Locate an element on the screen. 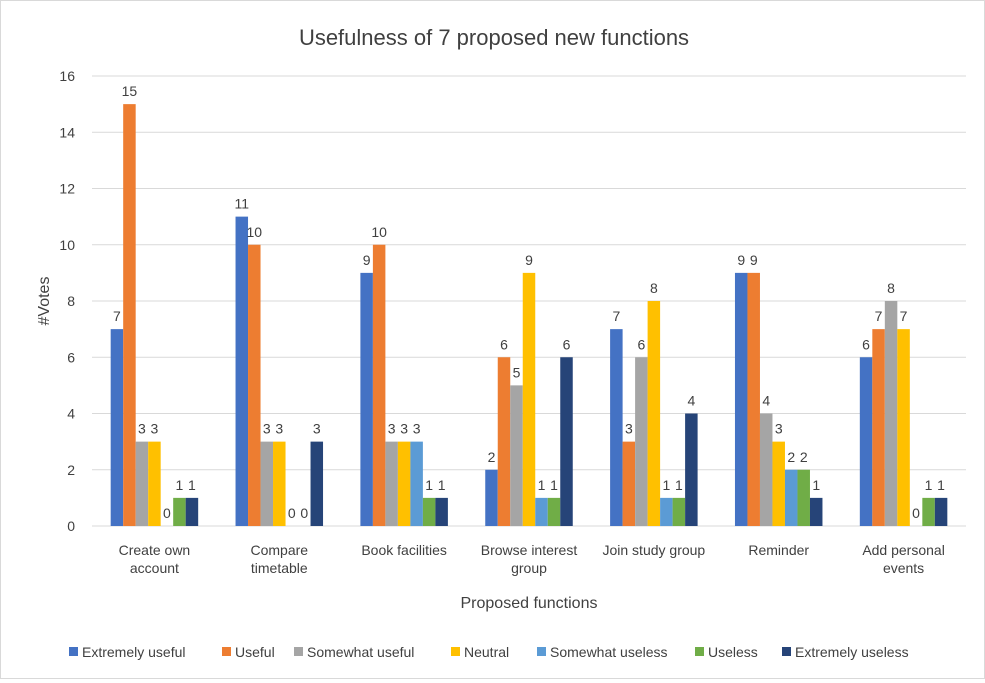 The height and width of the screenshot is (683, 985). x-category-label: Create own account is located at coordinates (155, 559).